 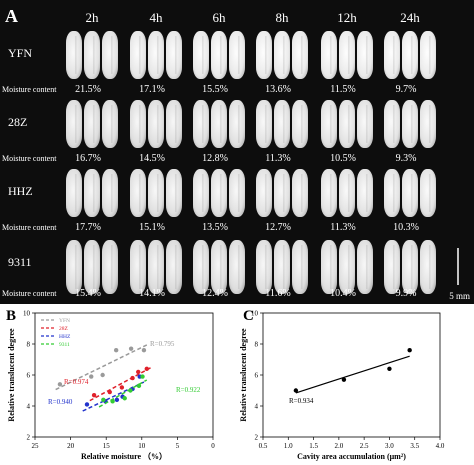 What do you see at coordinates (406, 158) in the screenshot?
I see `moisture-value: 9.3%` at bounding box center [406, 158].